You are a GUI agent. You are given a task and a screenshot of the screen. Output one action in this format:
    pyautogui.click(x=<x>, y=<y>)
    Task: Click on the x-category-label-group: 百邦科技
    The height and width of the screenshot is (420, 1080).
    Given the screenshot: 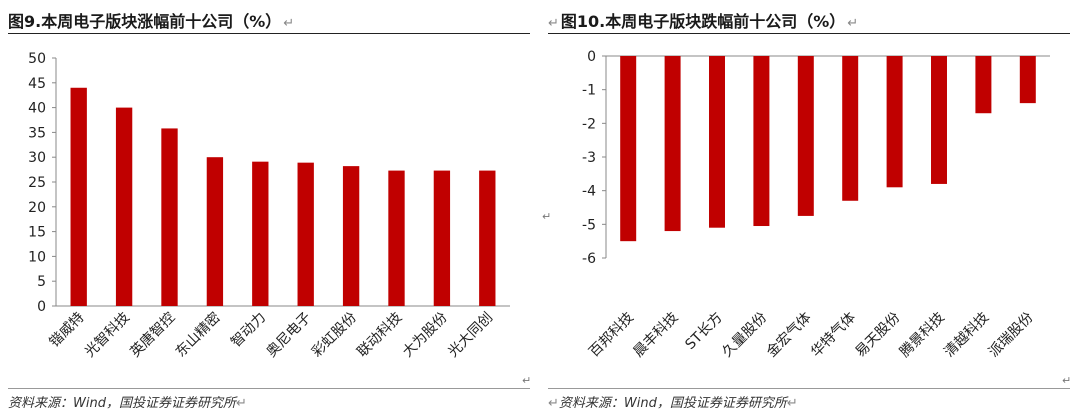 What is the action you would take?
    pyautogui.click(x=611, y=335)
    